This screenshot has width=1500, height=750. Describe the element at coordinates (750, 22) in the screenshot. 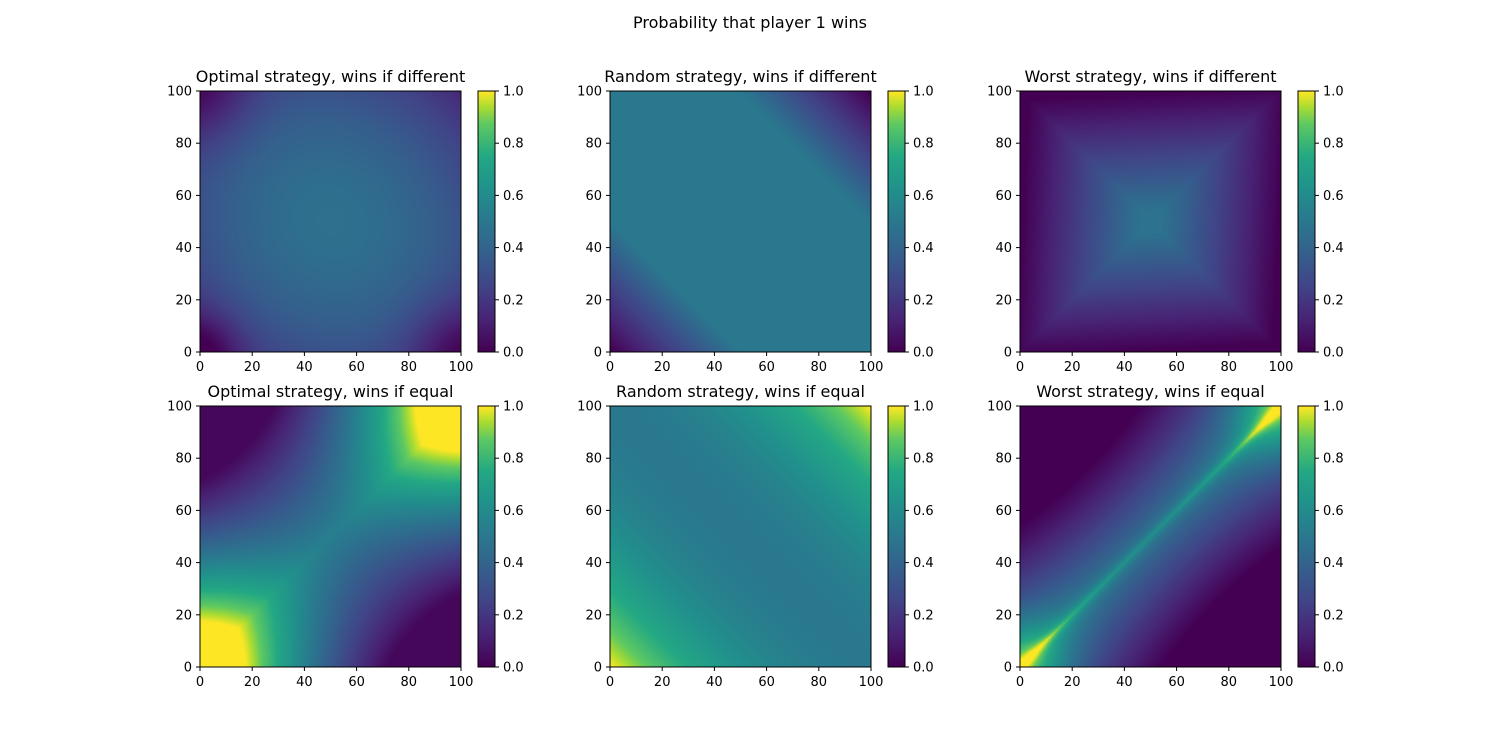

I see `figure-title: Probability that player 1 wins` at that location.